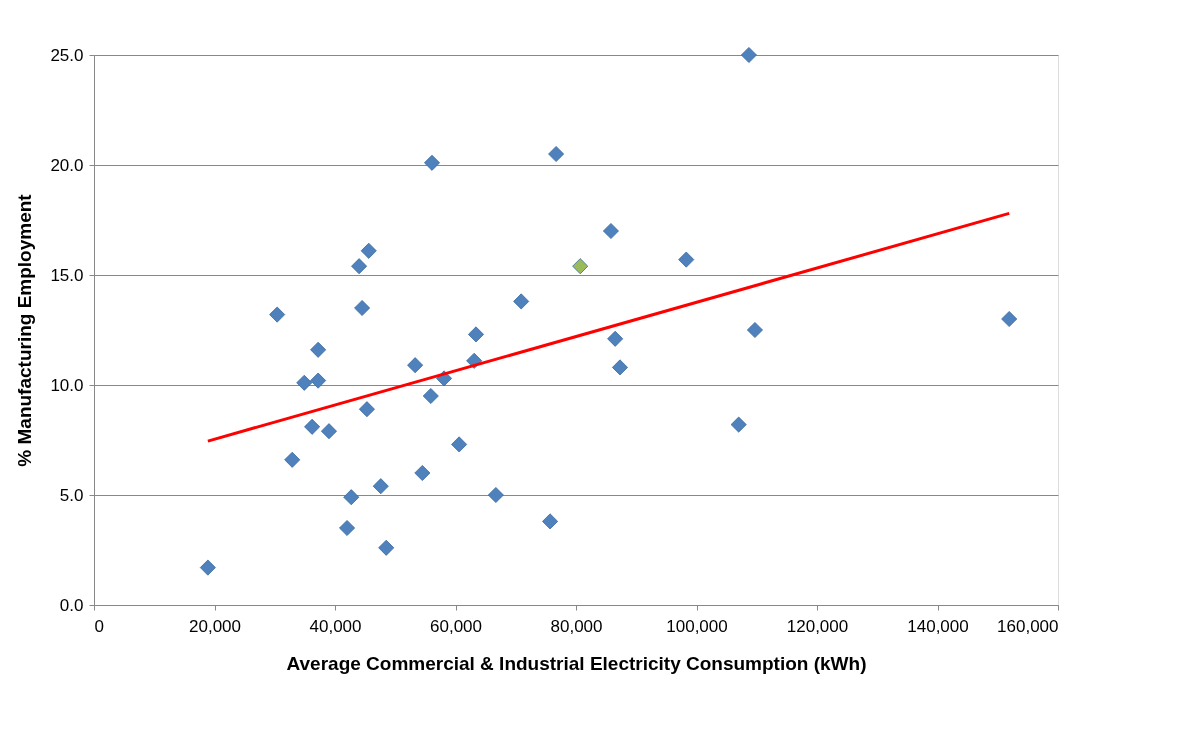  Describe the element at coordinates (215, 626) in the screenshot. I see `x-tick-label: 20,000` at that location.